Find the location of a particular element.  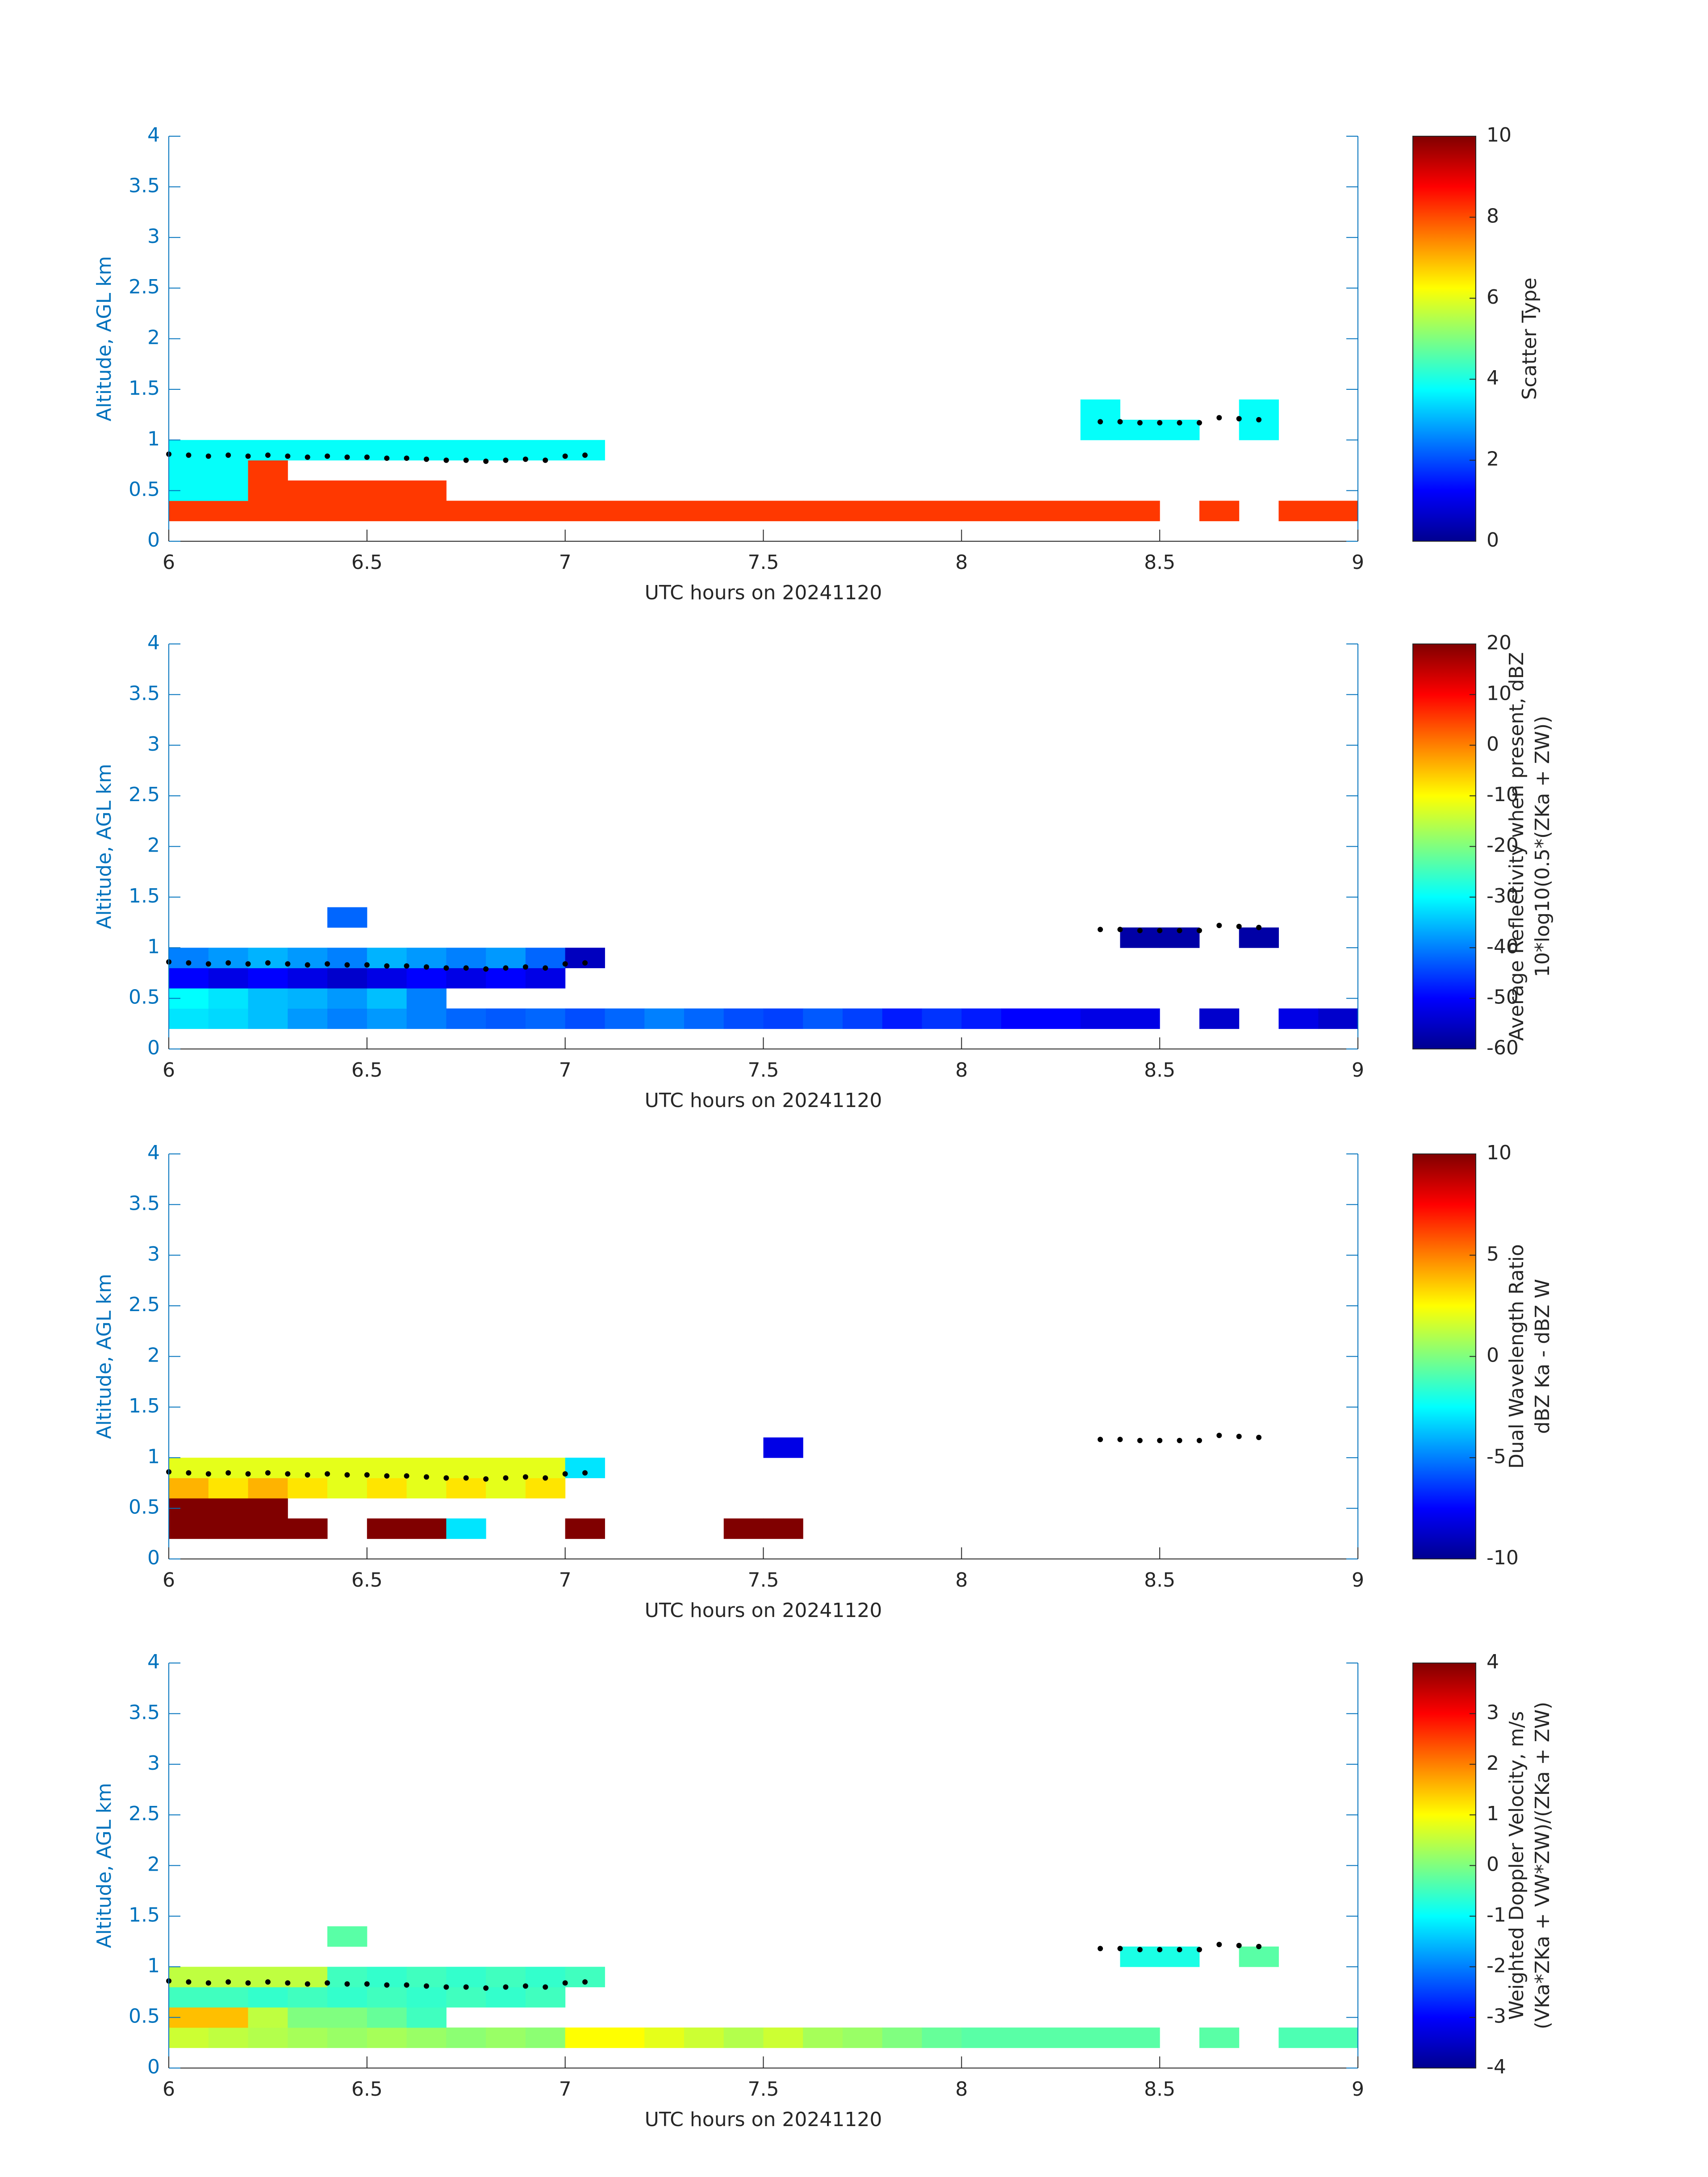

y-tick-label: 4 is located at coordinates (153, 1152).